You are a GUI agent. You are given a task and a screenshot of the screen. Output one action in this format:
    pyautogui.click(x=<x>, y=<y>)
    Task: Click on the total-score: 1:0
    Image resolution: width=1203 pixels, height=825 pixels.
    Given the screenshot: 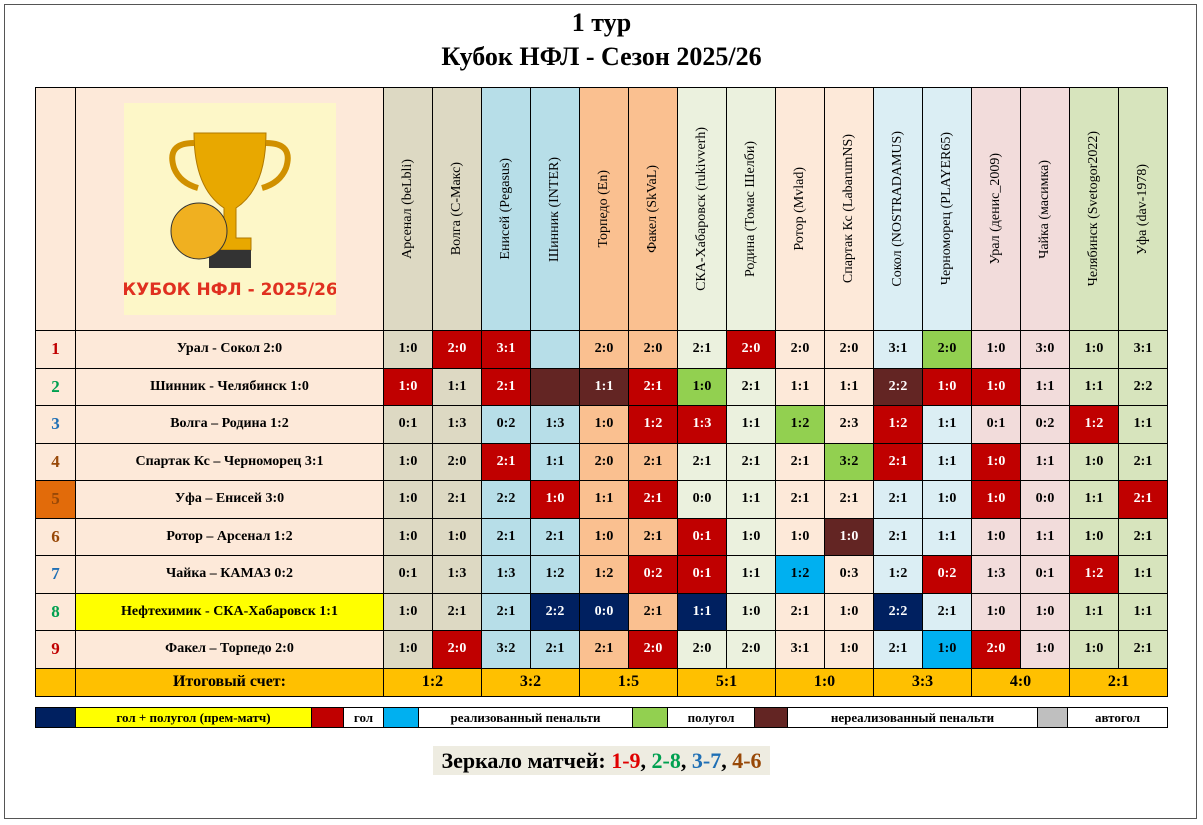 What is the action you would take?
    pyautogui.click(x=824, y=682)
    